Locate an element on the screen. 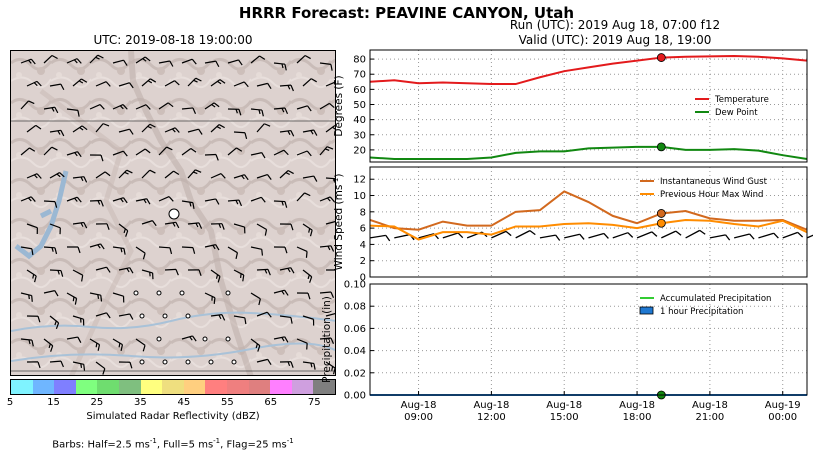 This screenshot has width=813, height=460. site-location-marker is located at coordinates (174, 214).